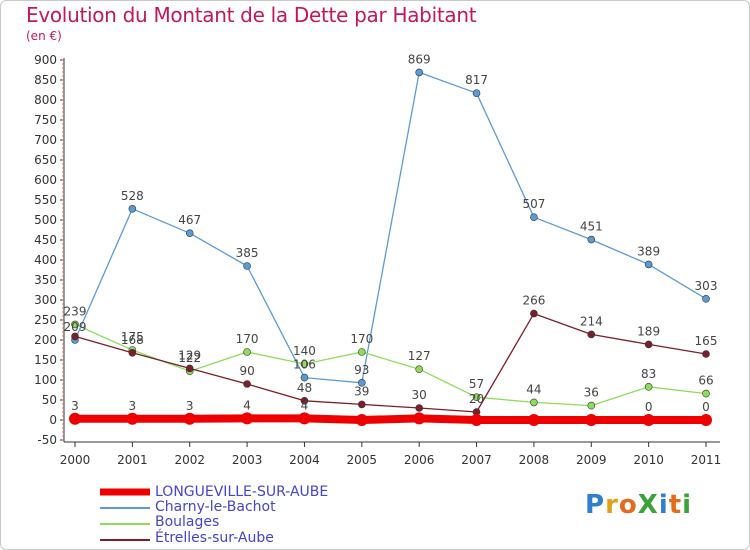 This screenshot has height=550, width=750. What do you see at coordinates (45, 80) in the screenshot?
I see `y-tick-label: 850` at bounding box center [45, 80].